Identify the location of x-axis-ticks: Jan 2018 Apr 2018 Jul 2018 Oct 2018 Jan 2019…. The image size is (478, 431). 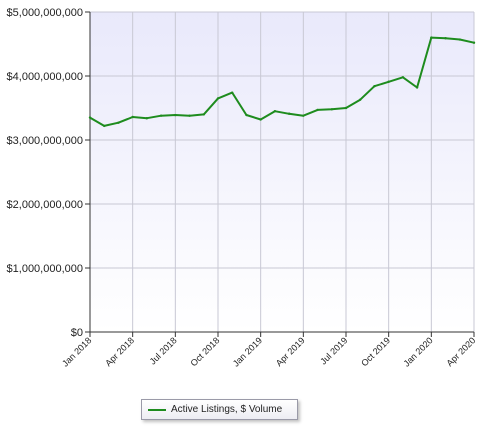
(268, 350).